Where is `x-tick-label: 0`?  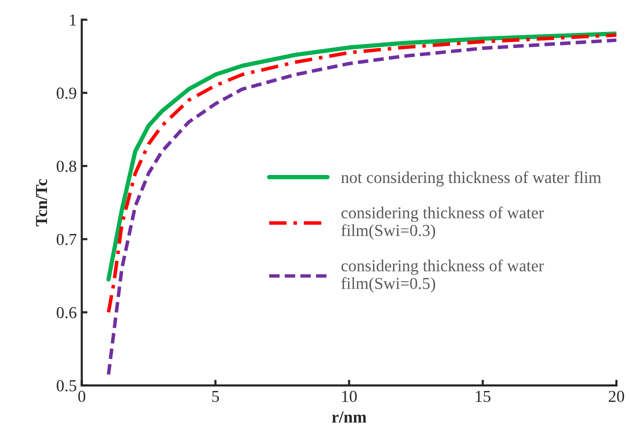 x-tick-label: 0 is located at coordinates (82, 396).